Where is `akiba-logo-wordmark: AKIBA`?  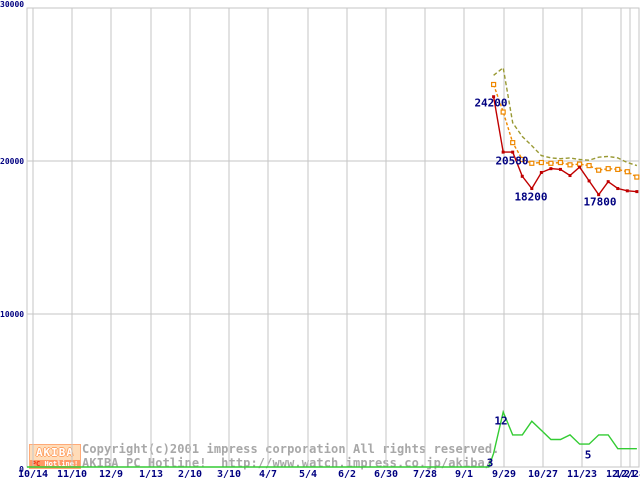
akiba-logo-wordmark: AKIBA is located at coordinates (55, 452).